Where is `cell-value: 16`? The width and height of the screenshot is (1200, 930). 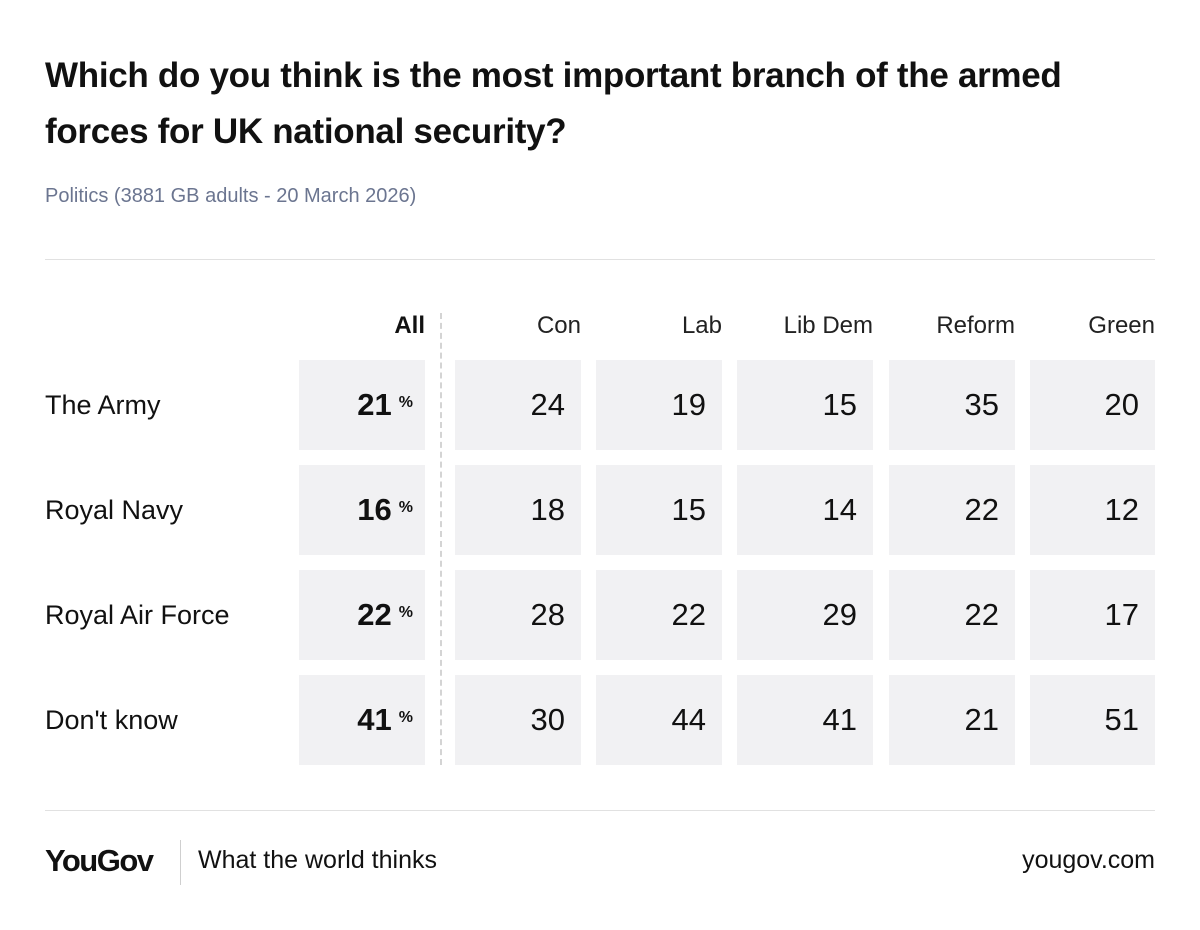
cell-value: 16 is located at coordinates (374, 509).